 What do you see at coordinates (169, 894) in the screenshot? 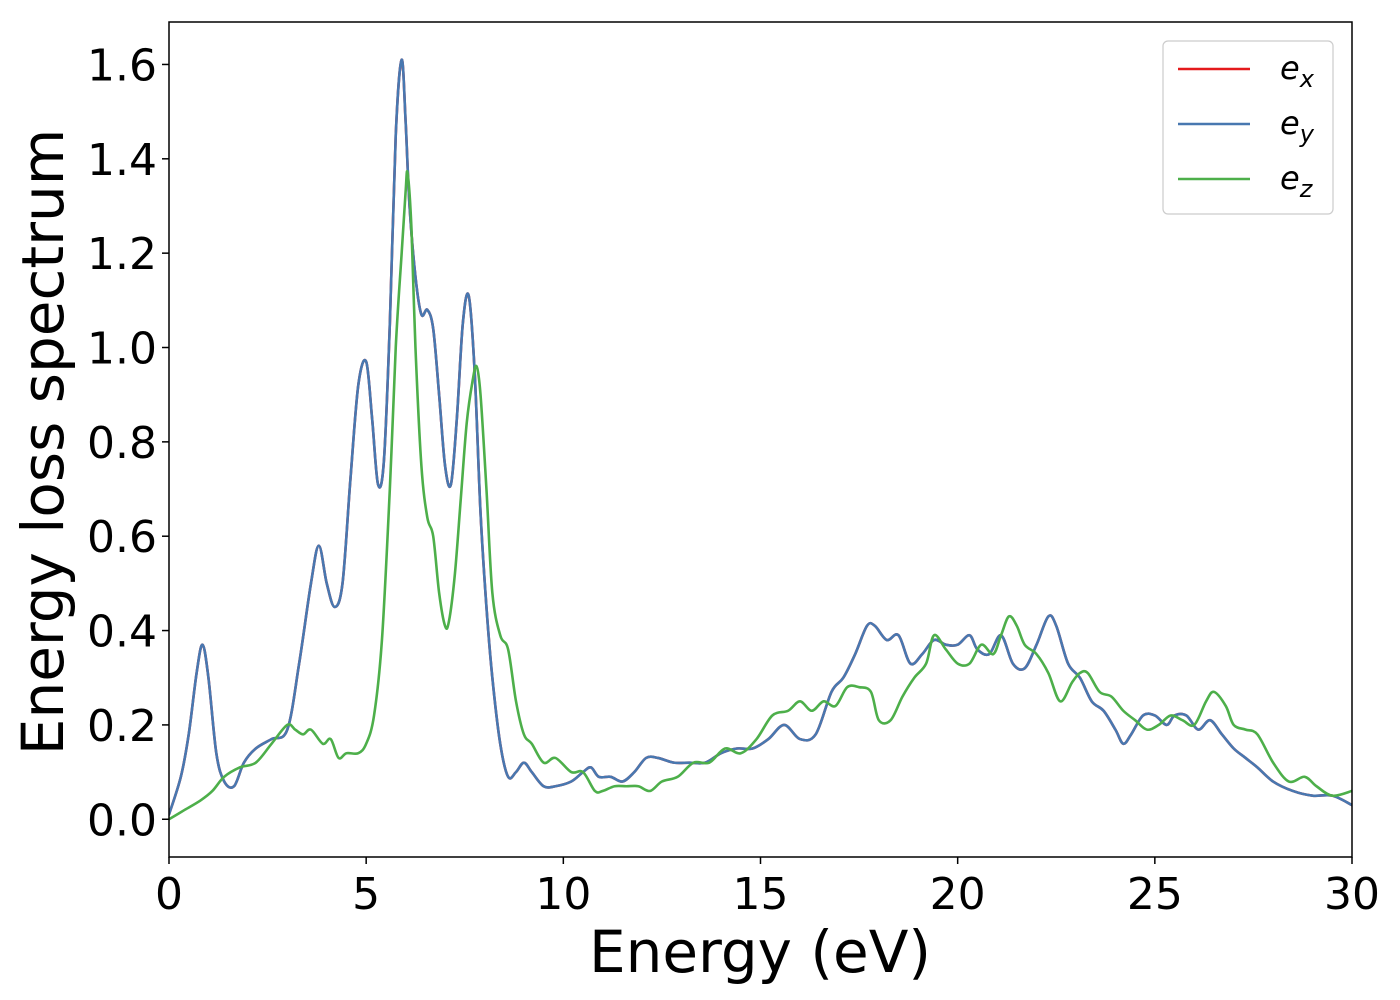
I see `x-tick-label: 0` at bounding box center [169, 894].